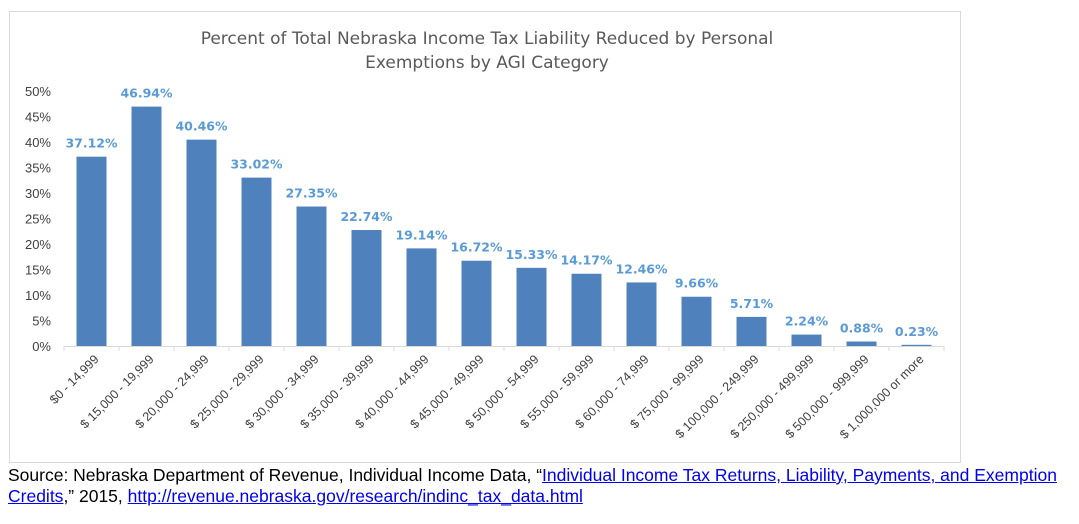 This screenshot has height=524, width=1079. I want to click on y-tick-label: 50%, so click(38, 91).